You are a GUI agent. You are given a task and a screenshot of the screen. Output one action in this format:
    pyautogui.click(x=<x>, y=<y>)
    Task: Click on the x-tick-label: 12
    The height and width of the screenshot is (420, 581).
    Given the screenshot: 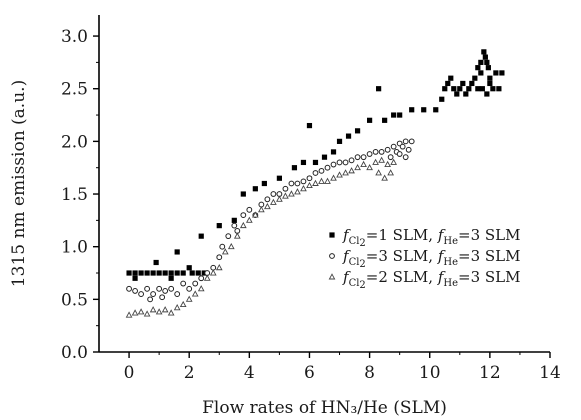 What is the action you would take?
    pyautogui.click(x=490, y=373)
    